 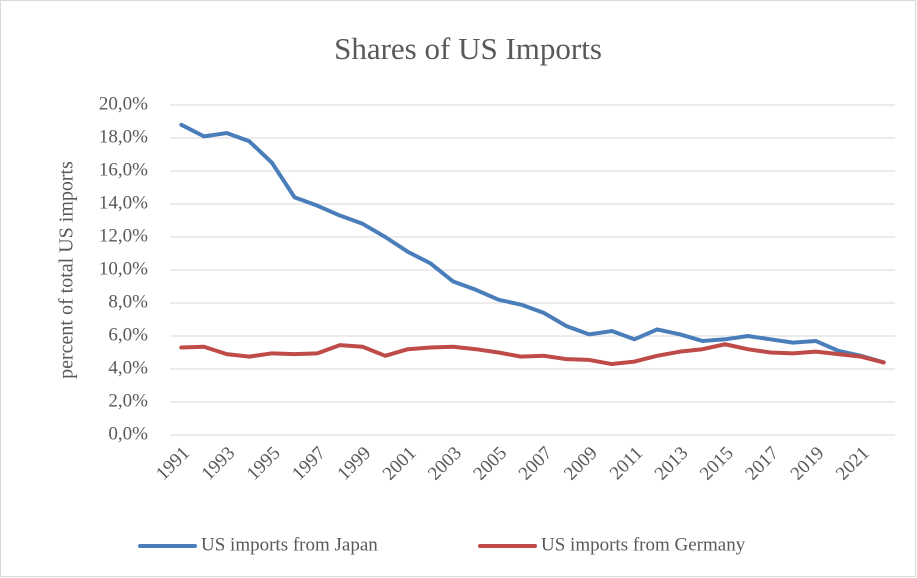 What do you see at coordinates (128, 334) in the screenshot?
I see `y-tick-label: 6,0%` at bounding box center [128, 334].